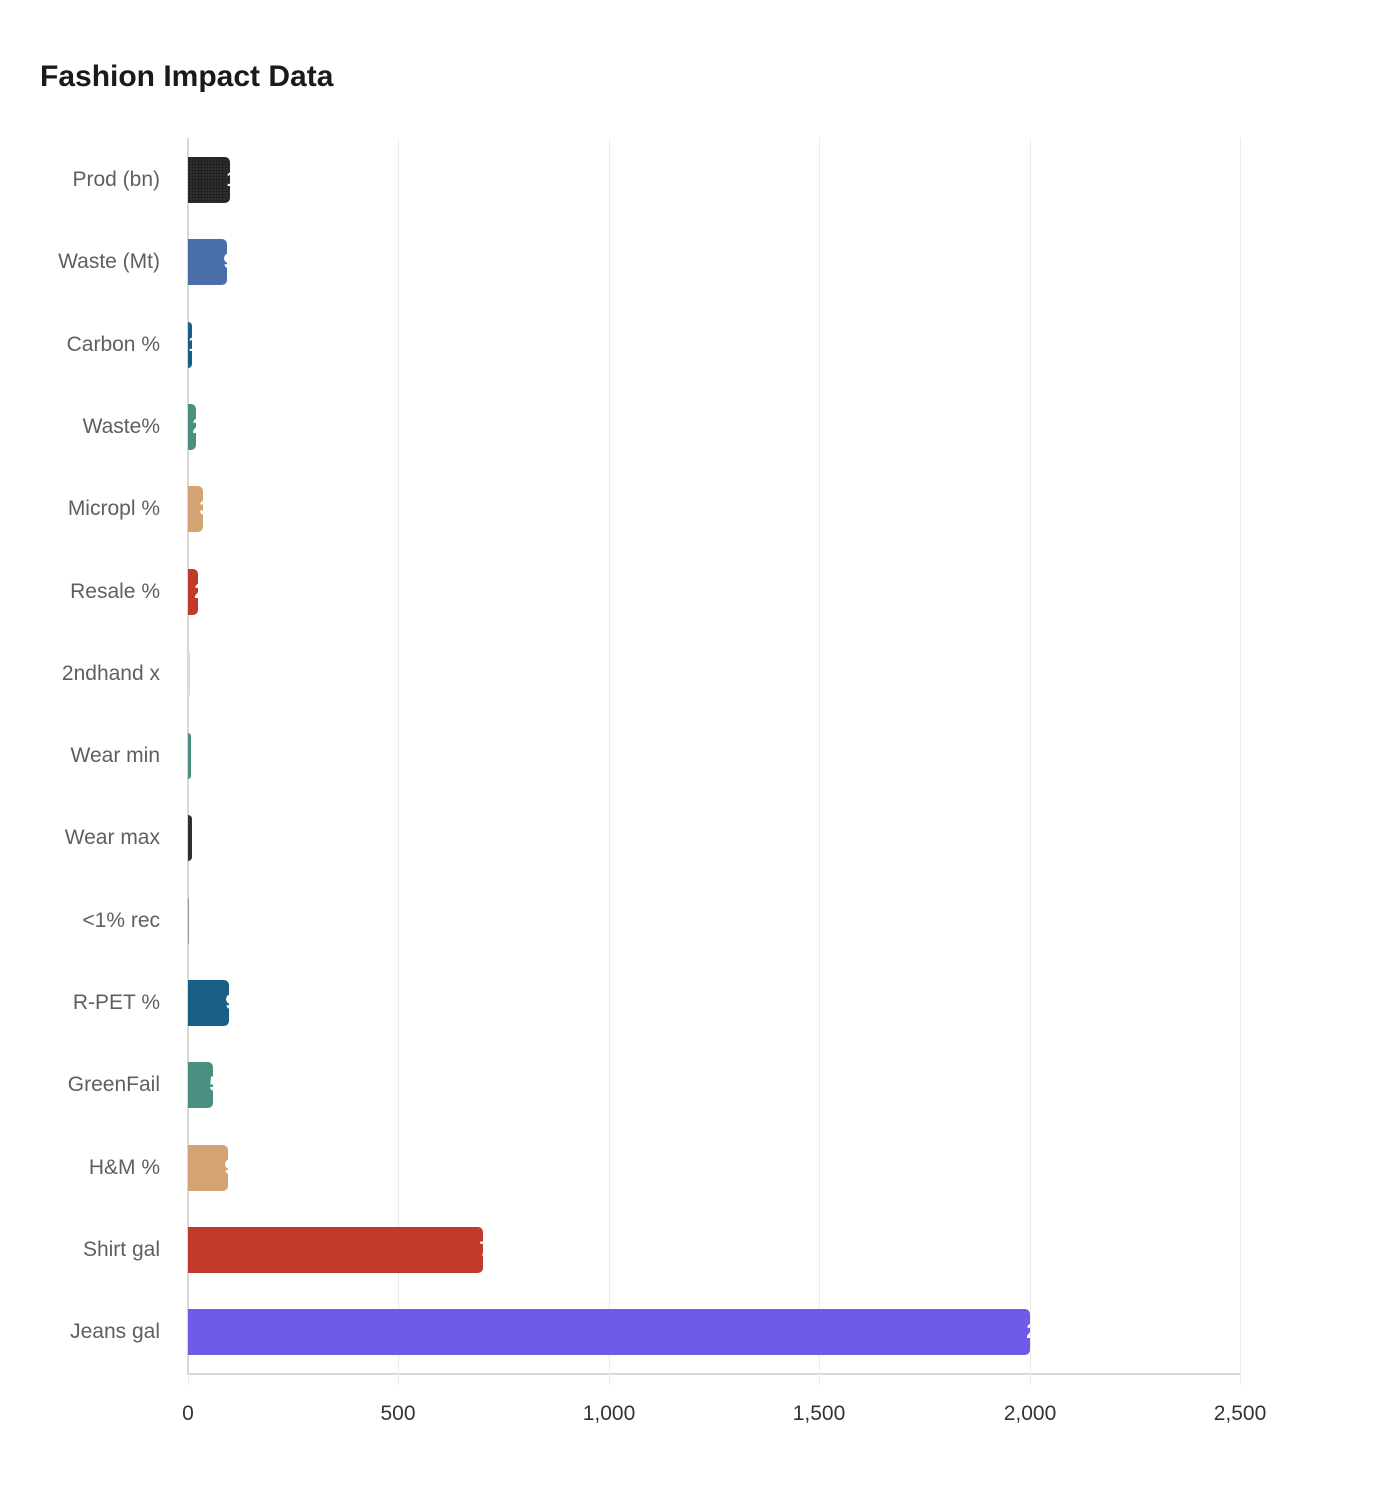  What do you see at coordinates (1030, 1413) in the screenshot?
I see `x-tick-label: 2,000` at bounding box center [1030, 1413].